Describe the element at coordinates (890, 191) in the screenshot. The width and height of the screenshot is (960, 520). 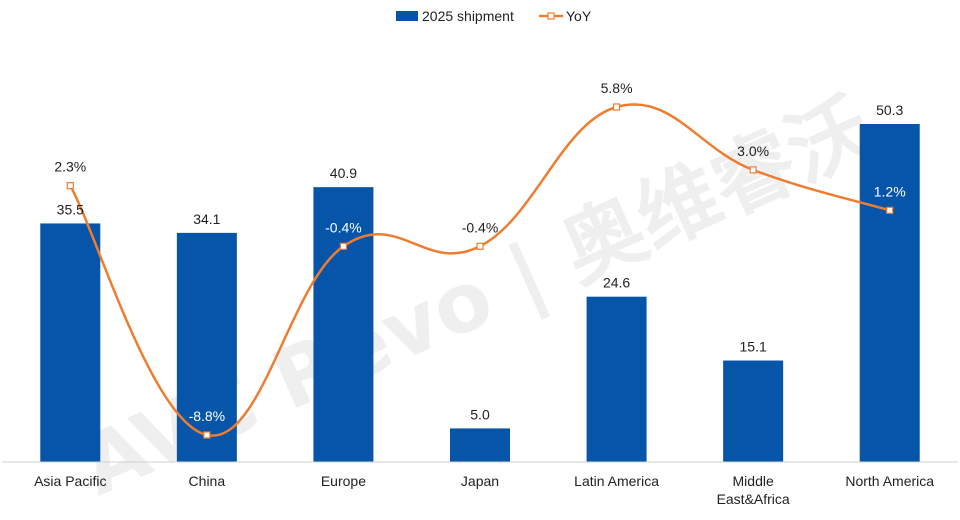
I see `yoy-value-label: 1.2%` at that location.